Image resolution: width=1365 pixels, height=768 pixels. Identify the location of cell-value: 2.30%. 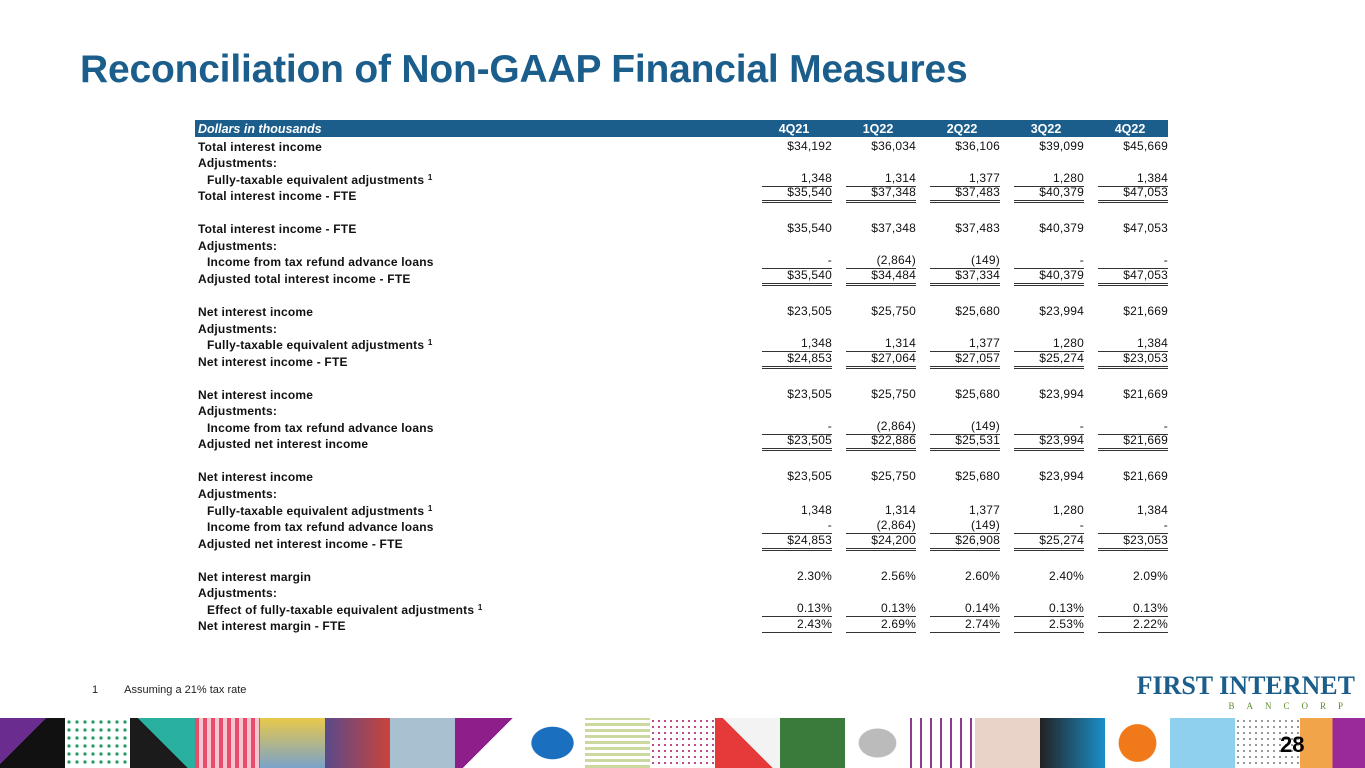
(814, 575).